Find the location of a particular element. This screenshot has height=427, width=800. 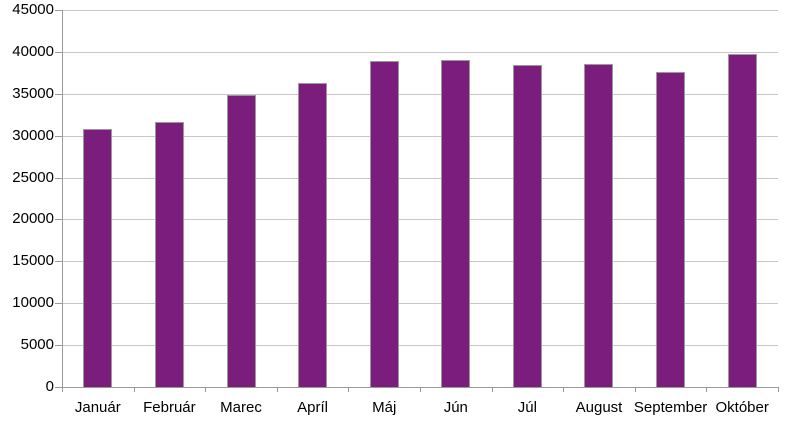

x-axis-label: Október is located at coordinates (742, 407).